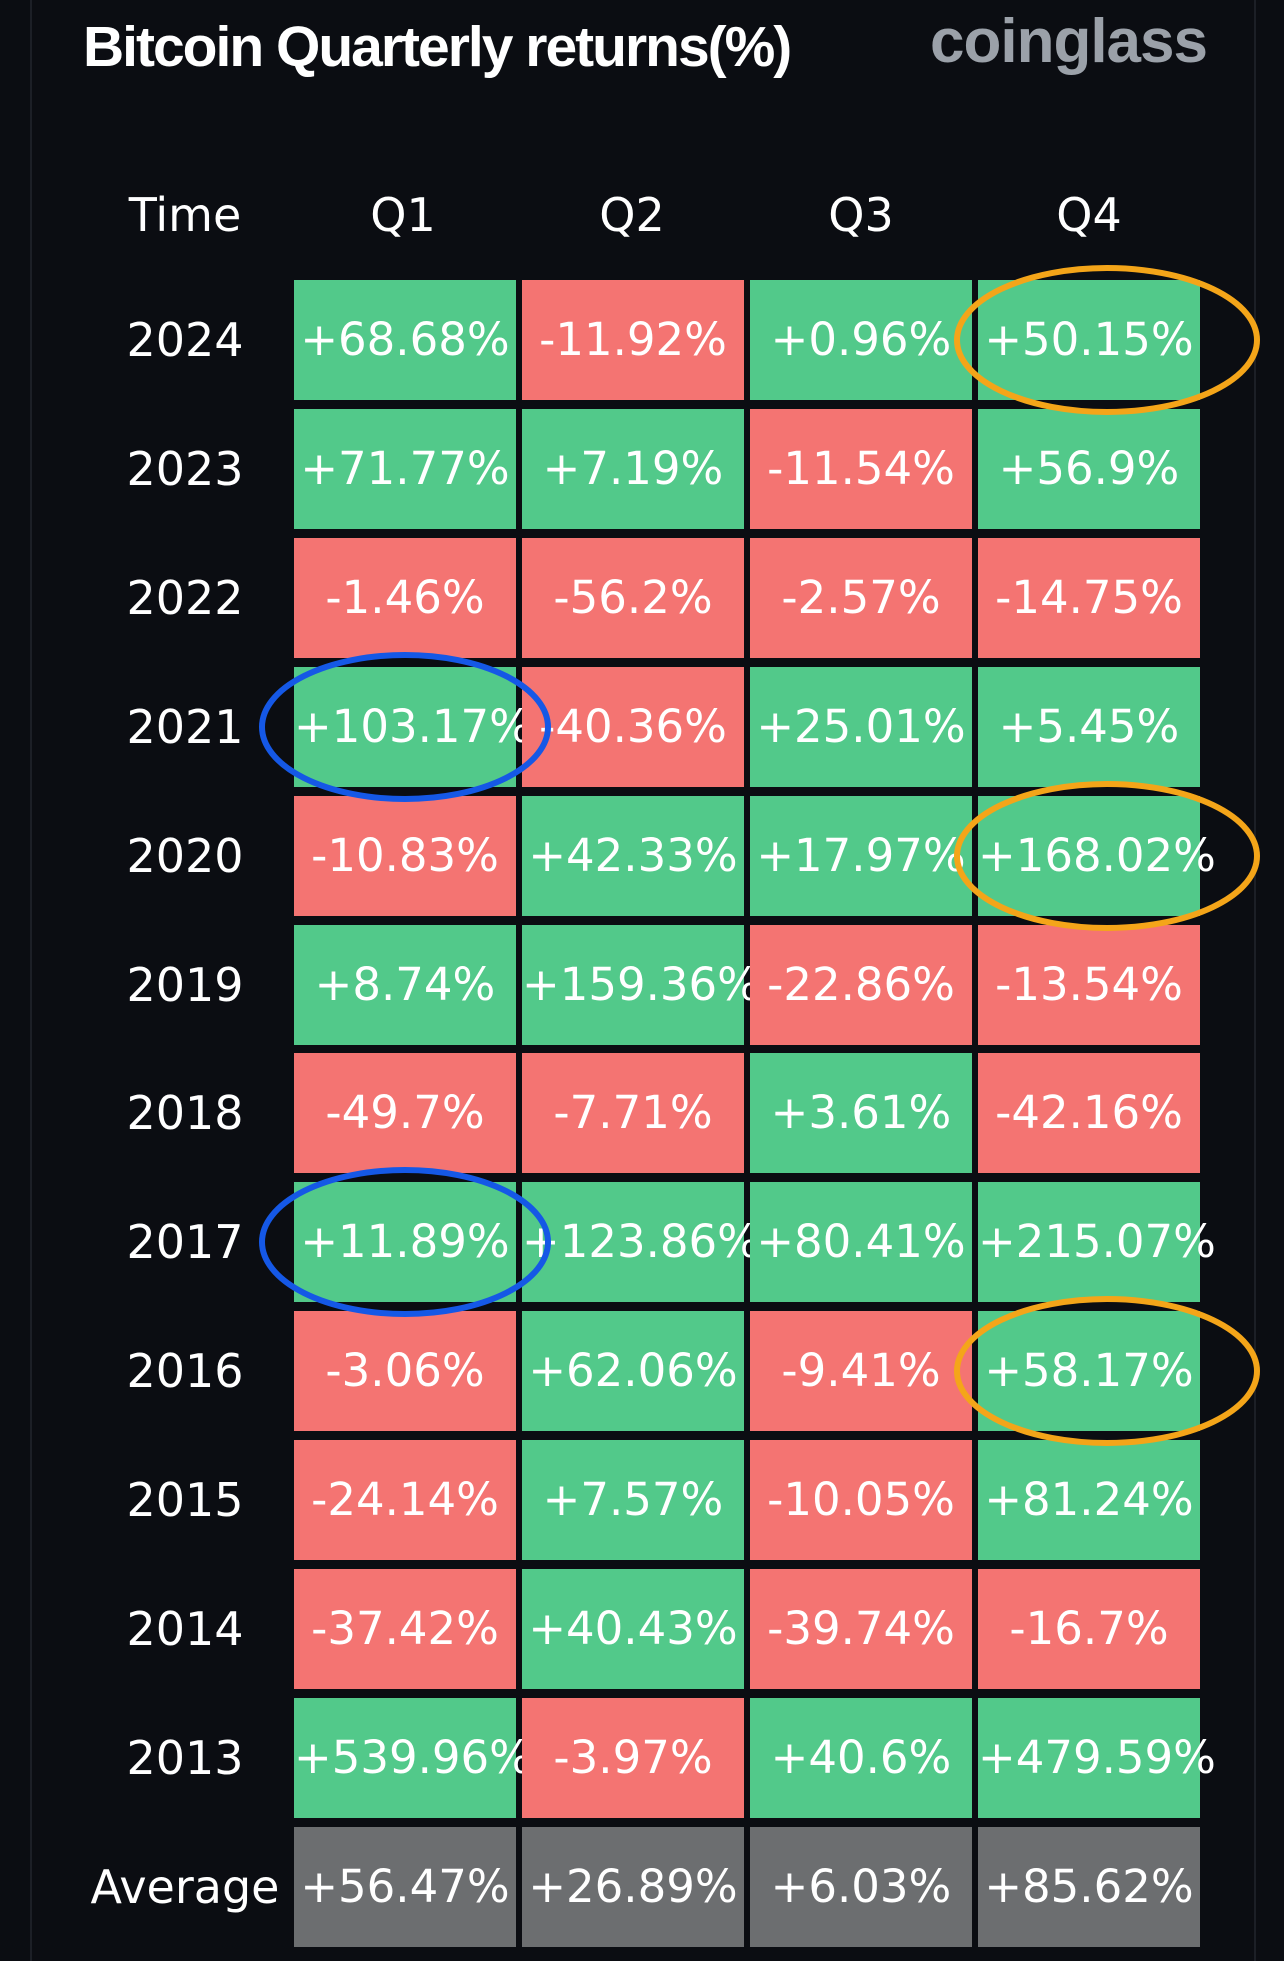 The width and height of the screenshot is (1284, 1961). I want to click on year-label: 2020, so click(185, 856).